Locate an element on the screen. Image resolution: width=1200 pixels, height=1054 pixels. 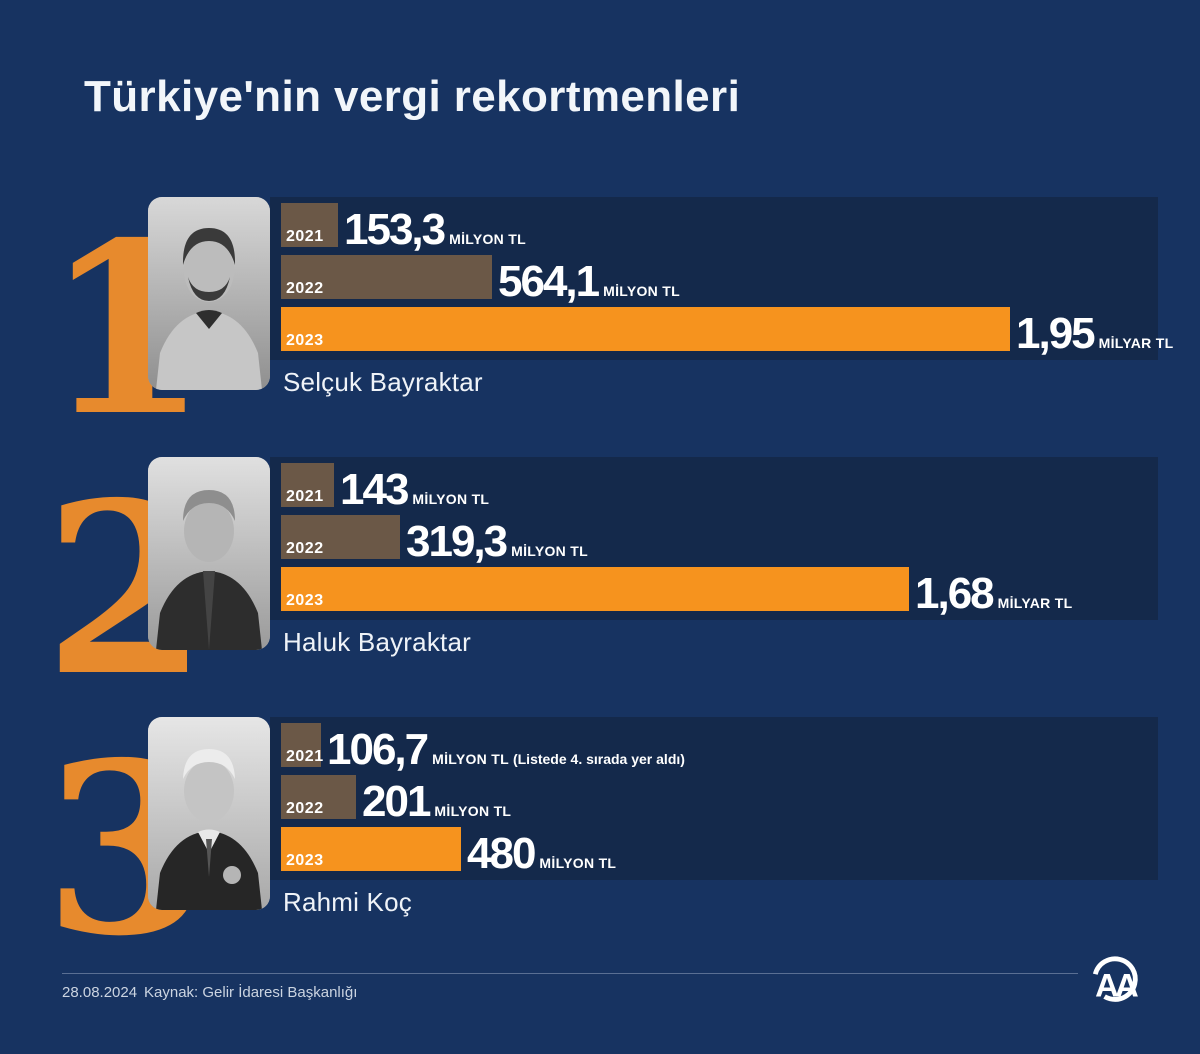
value-number: 153,3 is located at coordinates (395, 229).